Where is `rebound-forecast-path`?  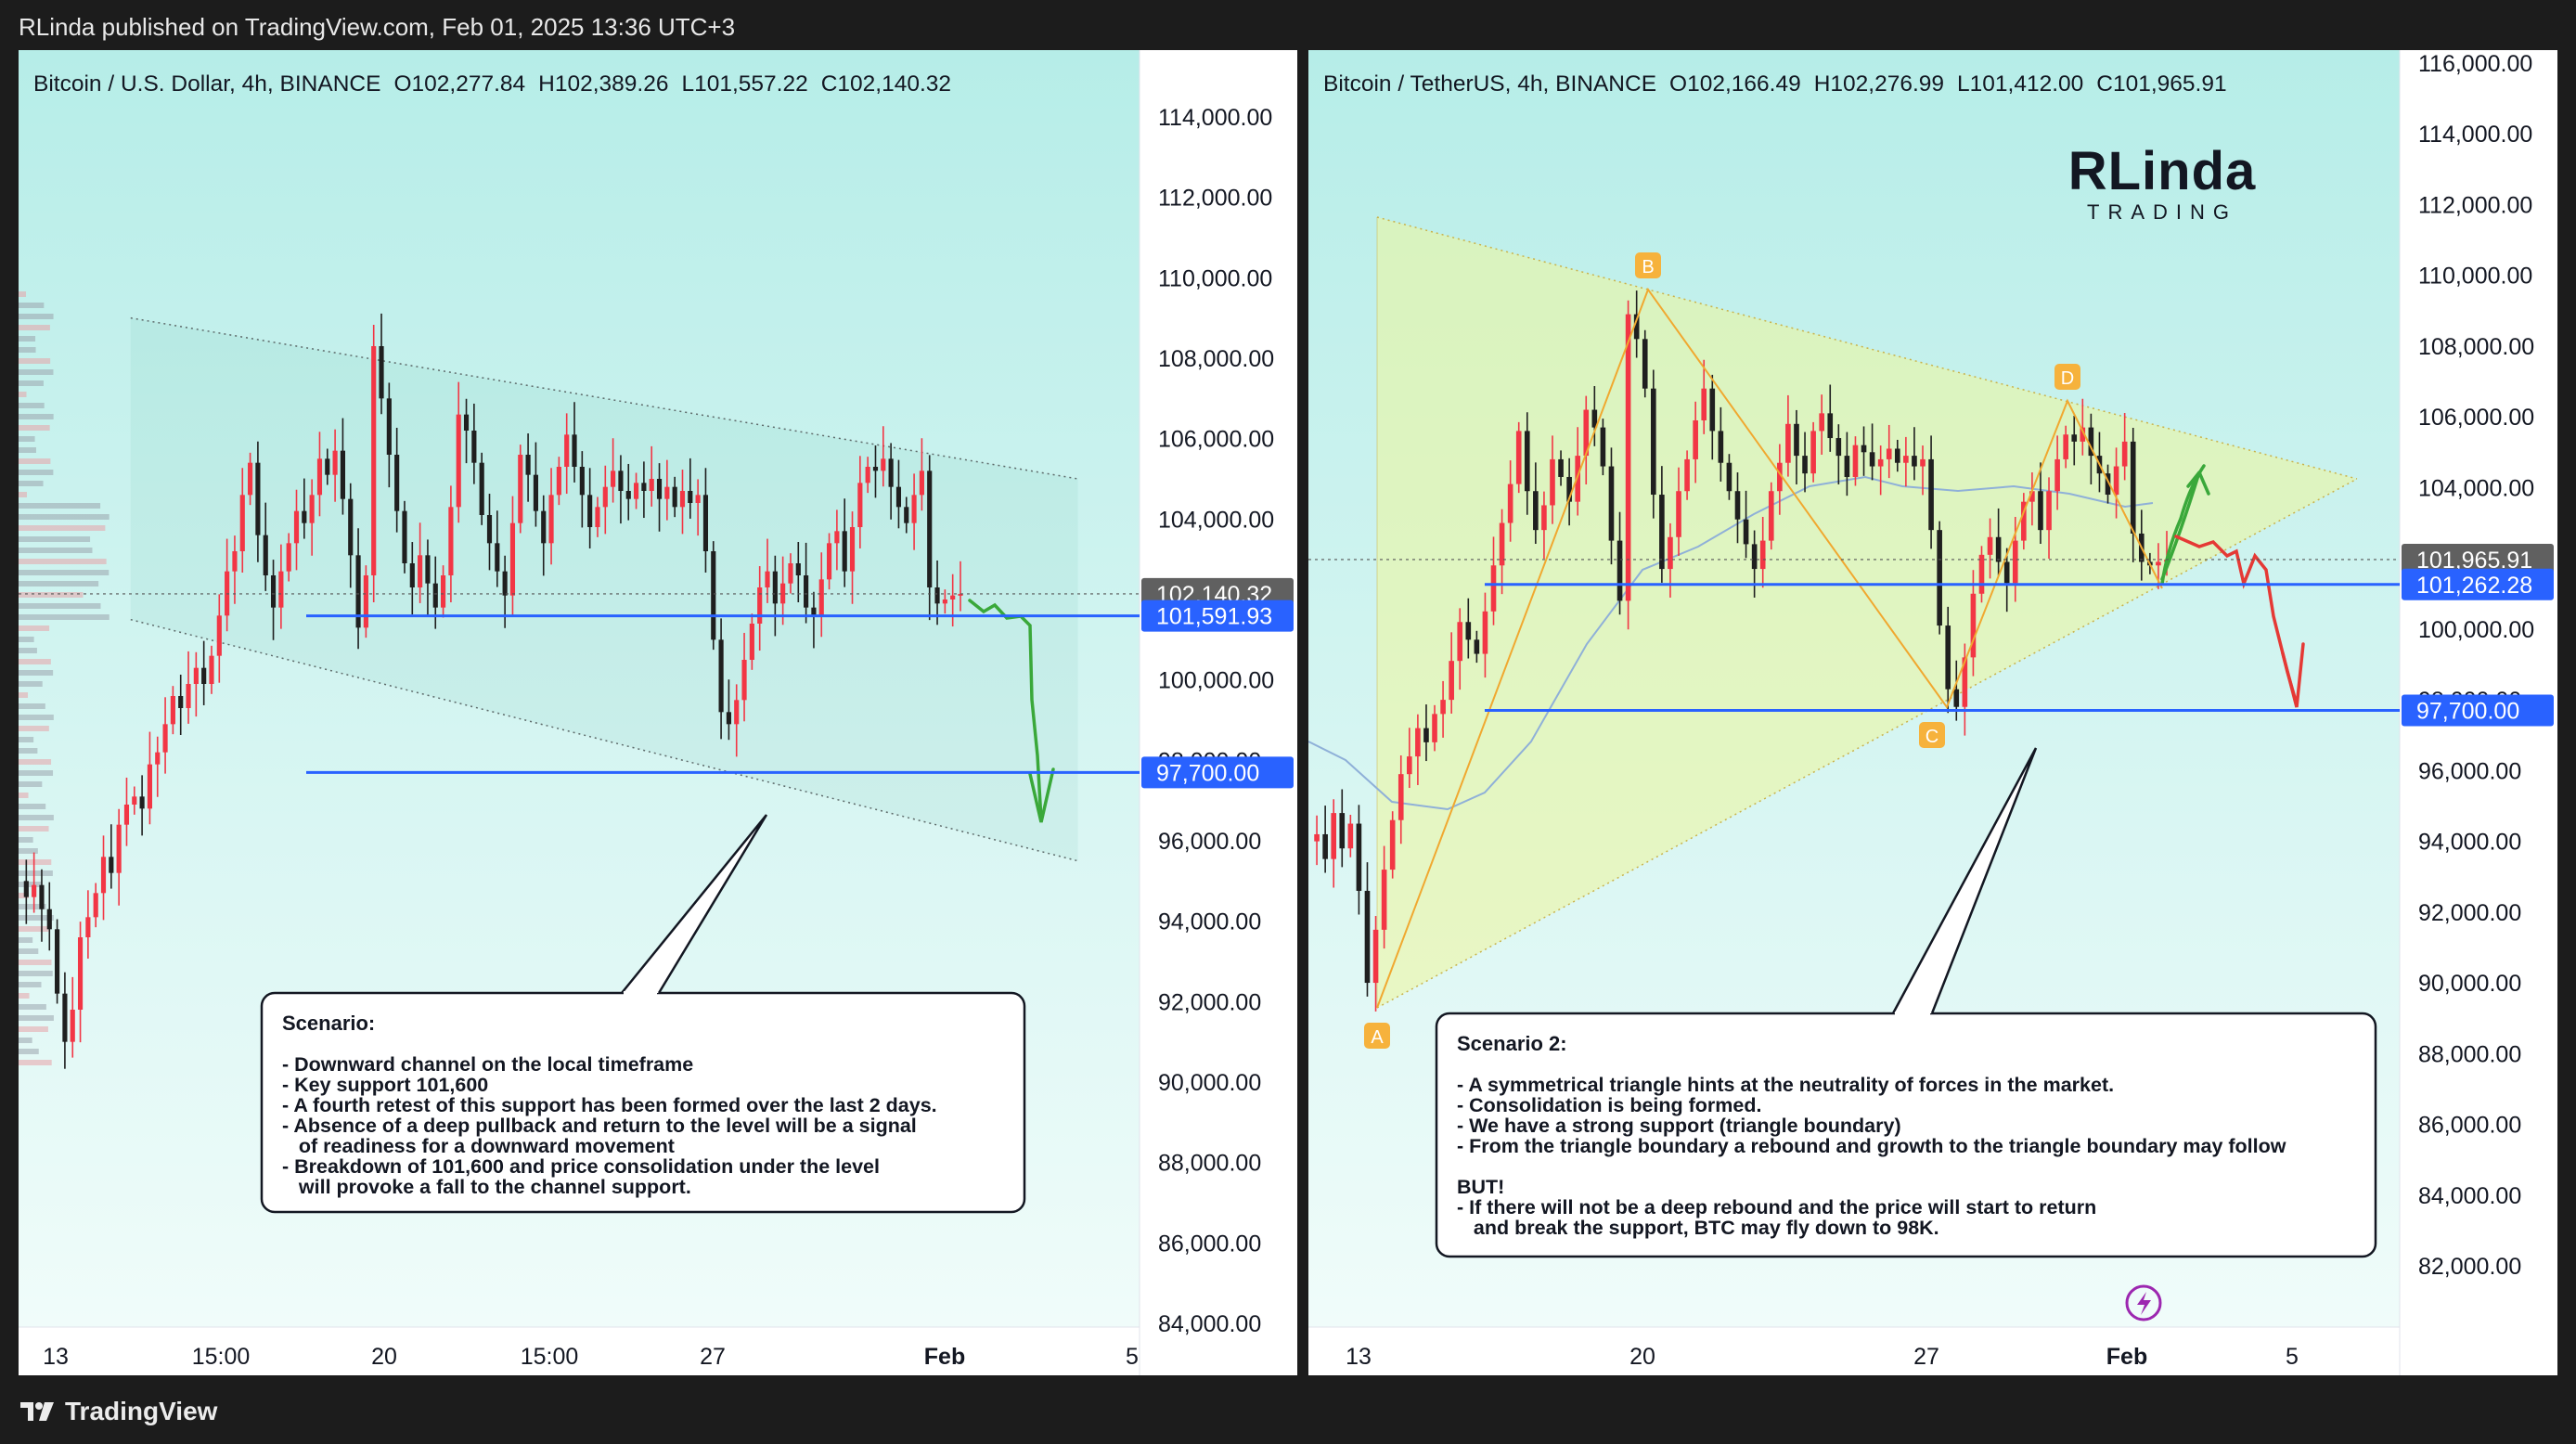
rebound-forecast-path is located at coordinates (2183, 525).